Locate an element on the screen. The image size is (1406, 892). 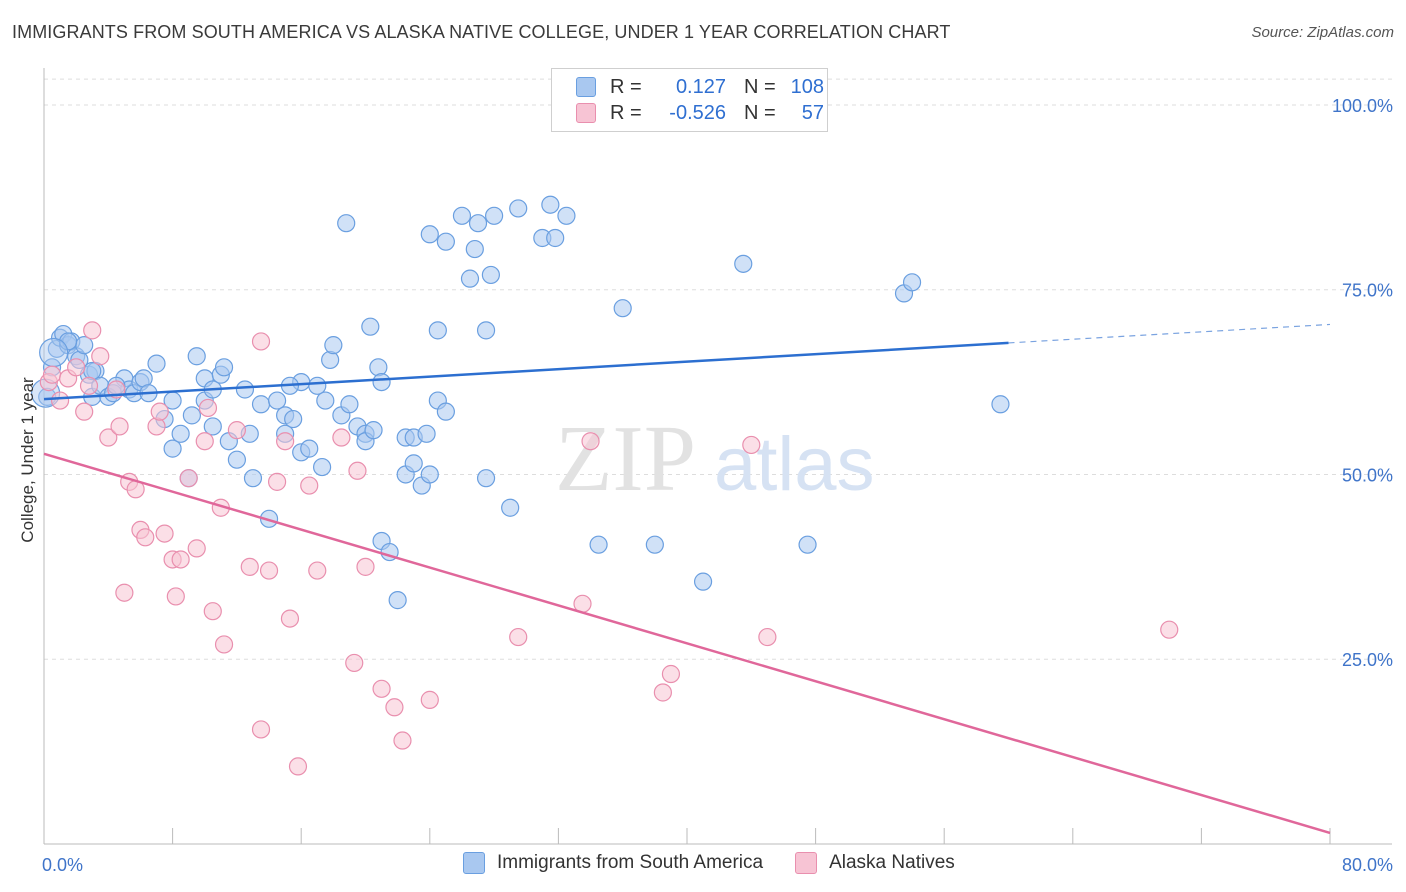
series-legend-immigrants: Immigrants from South America is located at coordinates (613, 863).